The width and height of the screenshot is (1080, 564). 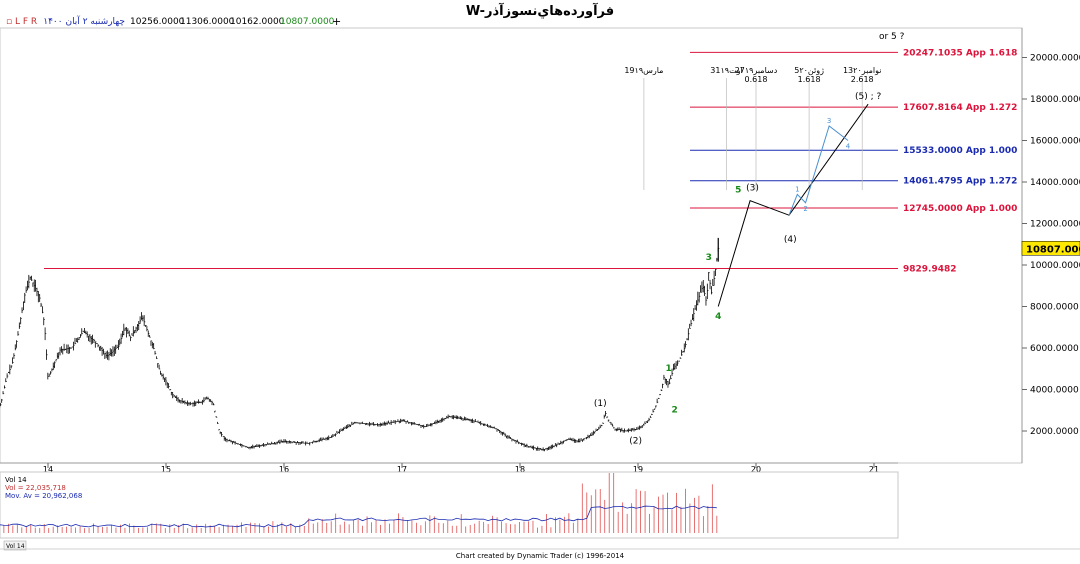 I want to click on moving-average-value: Mov. Av = 20,962,068, so click(x=43, y=496).